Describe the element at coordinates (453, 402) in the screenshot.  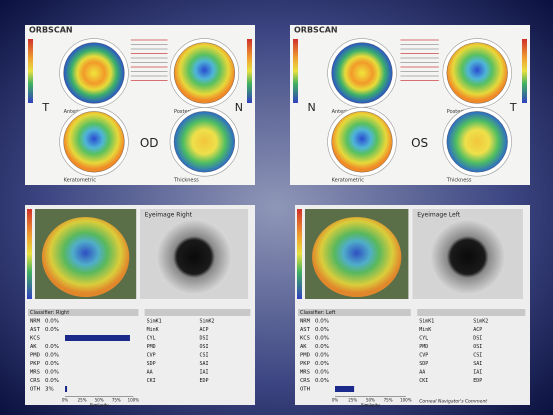
I see `comment: Corneal Navigator's Comment` at that location.